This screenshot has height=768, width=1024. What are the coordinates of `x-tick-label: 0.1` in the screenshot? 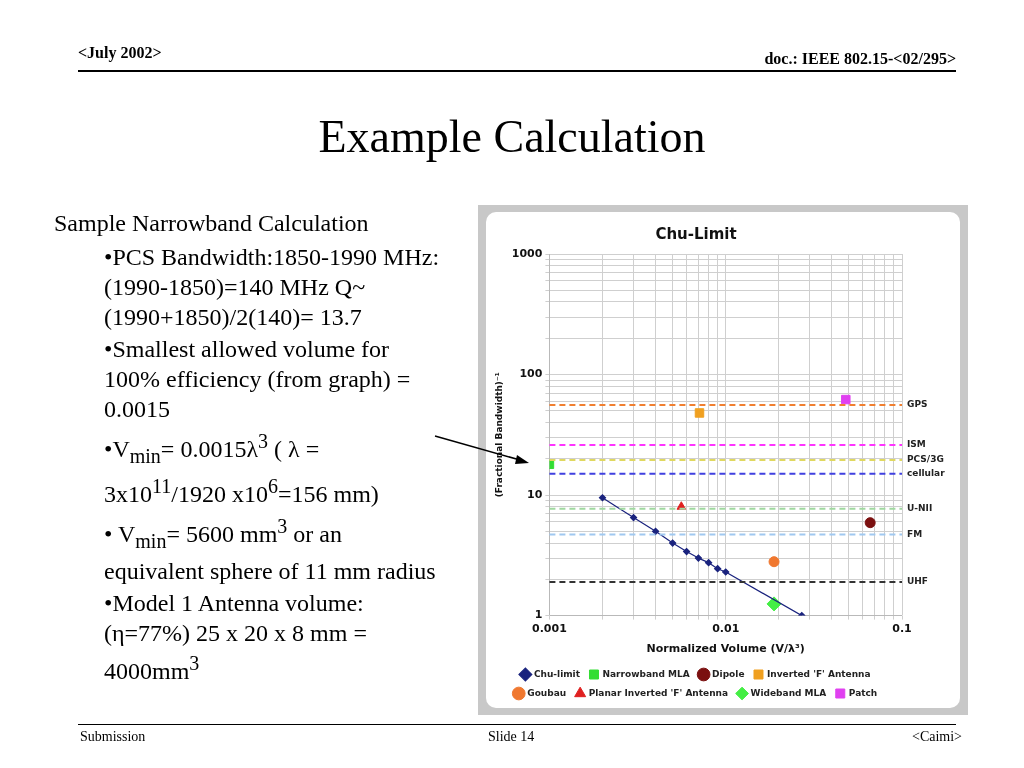 It's located at (902, 629).